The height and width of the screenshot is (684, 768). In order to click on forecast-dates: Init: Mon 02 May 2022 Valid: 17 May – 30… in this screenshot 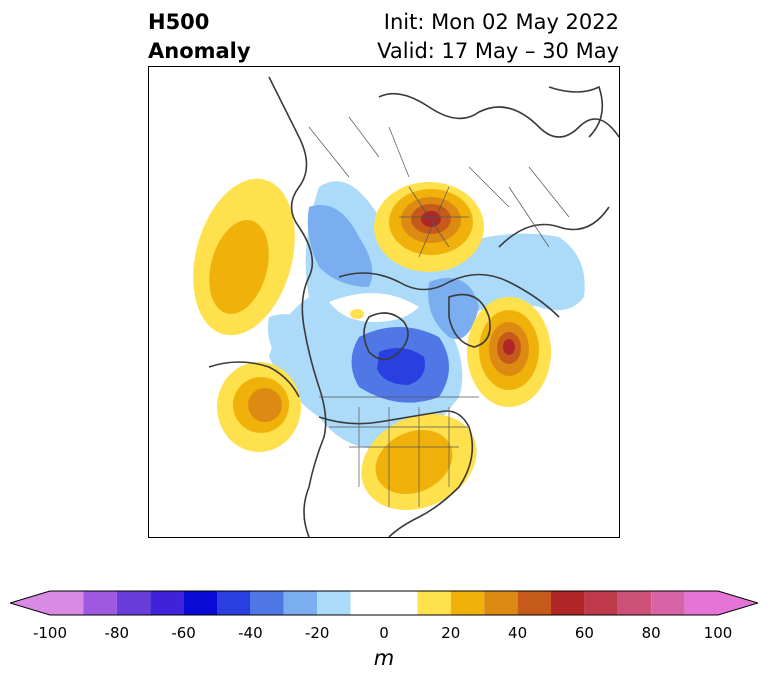, I will do `click(498, 37)`.